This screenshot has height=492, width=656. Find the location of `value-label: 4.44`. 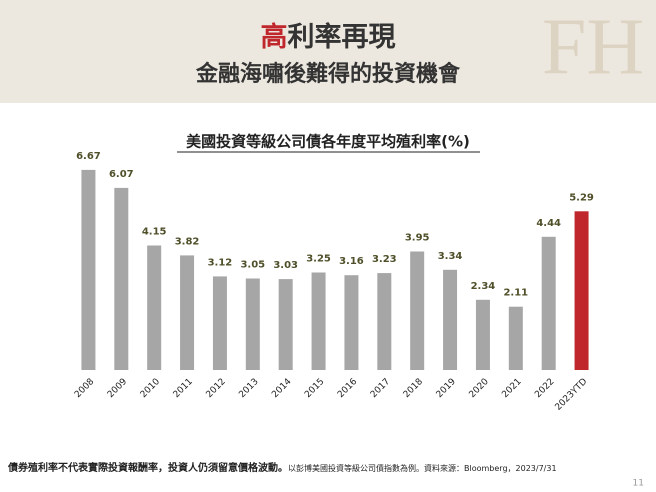

value-label: 4.44 is located at coordinates (548, 223).